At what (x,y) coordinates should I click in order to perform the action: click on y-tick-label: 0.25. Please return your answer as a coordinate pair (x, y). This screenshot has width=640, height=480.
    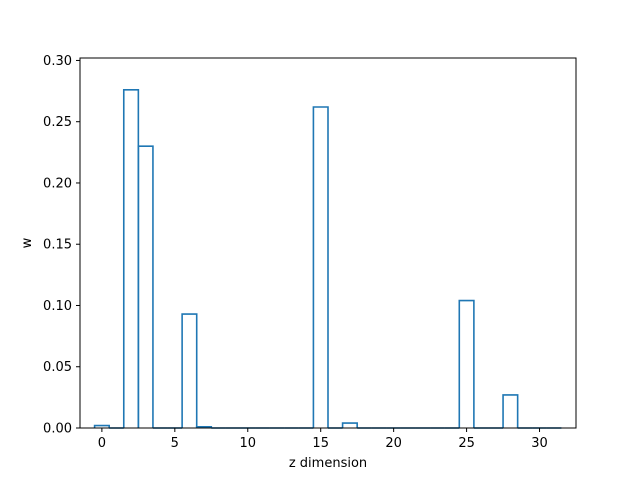
    Looking at the image, I should click on (57, 122).